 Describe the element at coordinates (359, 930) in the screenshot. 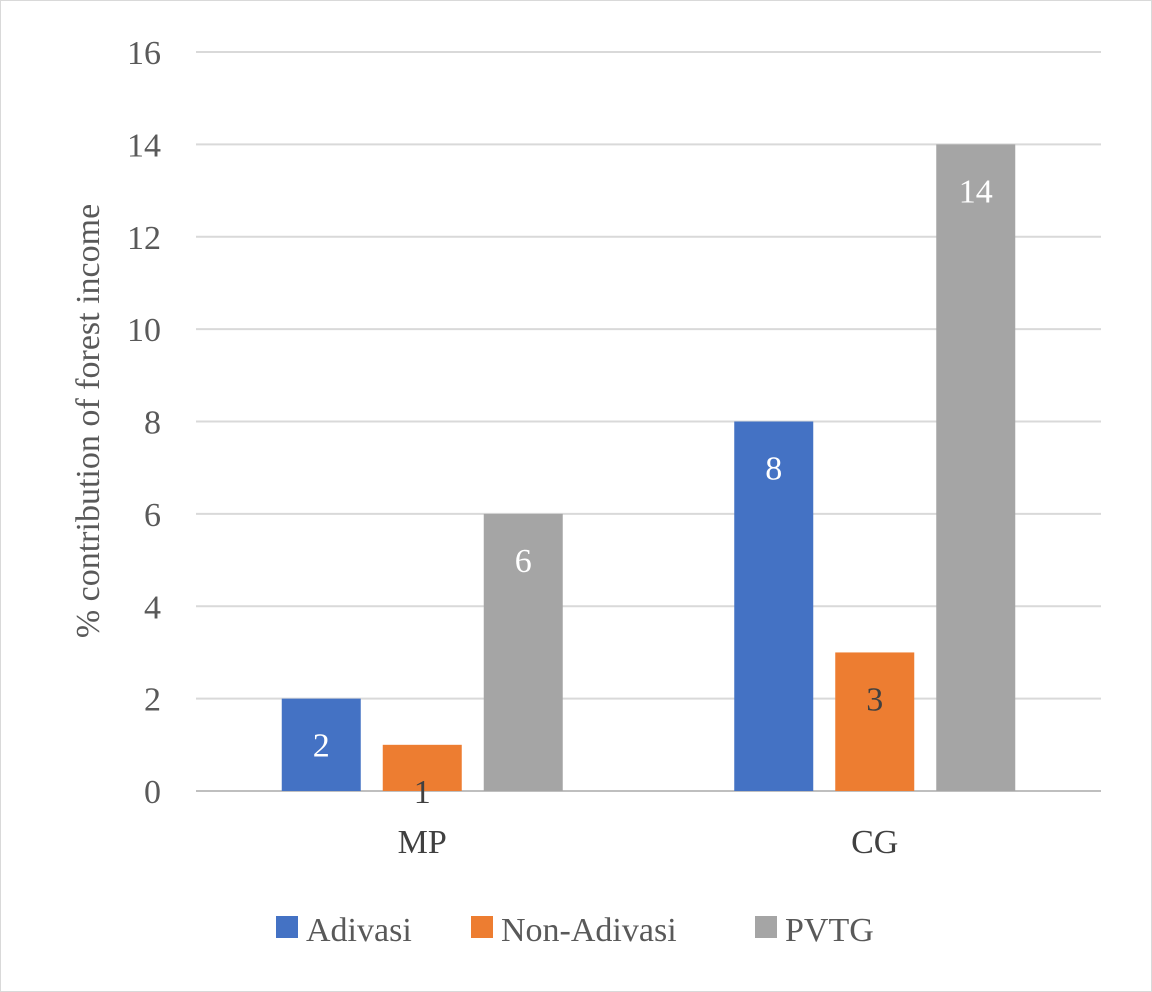

I see `legend-label: Adivasi` at that location.